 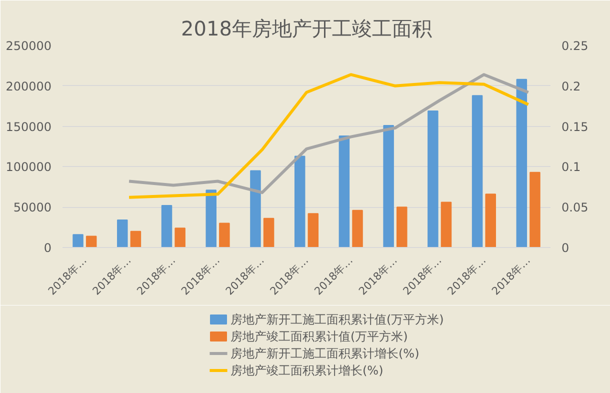 I want to click on chart-title: 2018年房地产开工竣工面积, so click(x=306, y=28).